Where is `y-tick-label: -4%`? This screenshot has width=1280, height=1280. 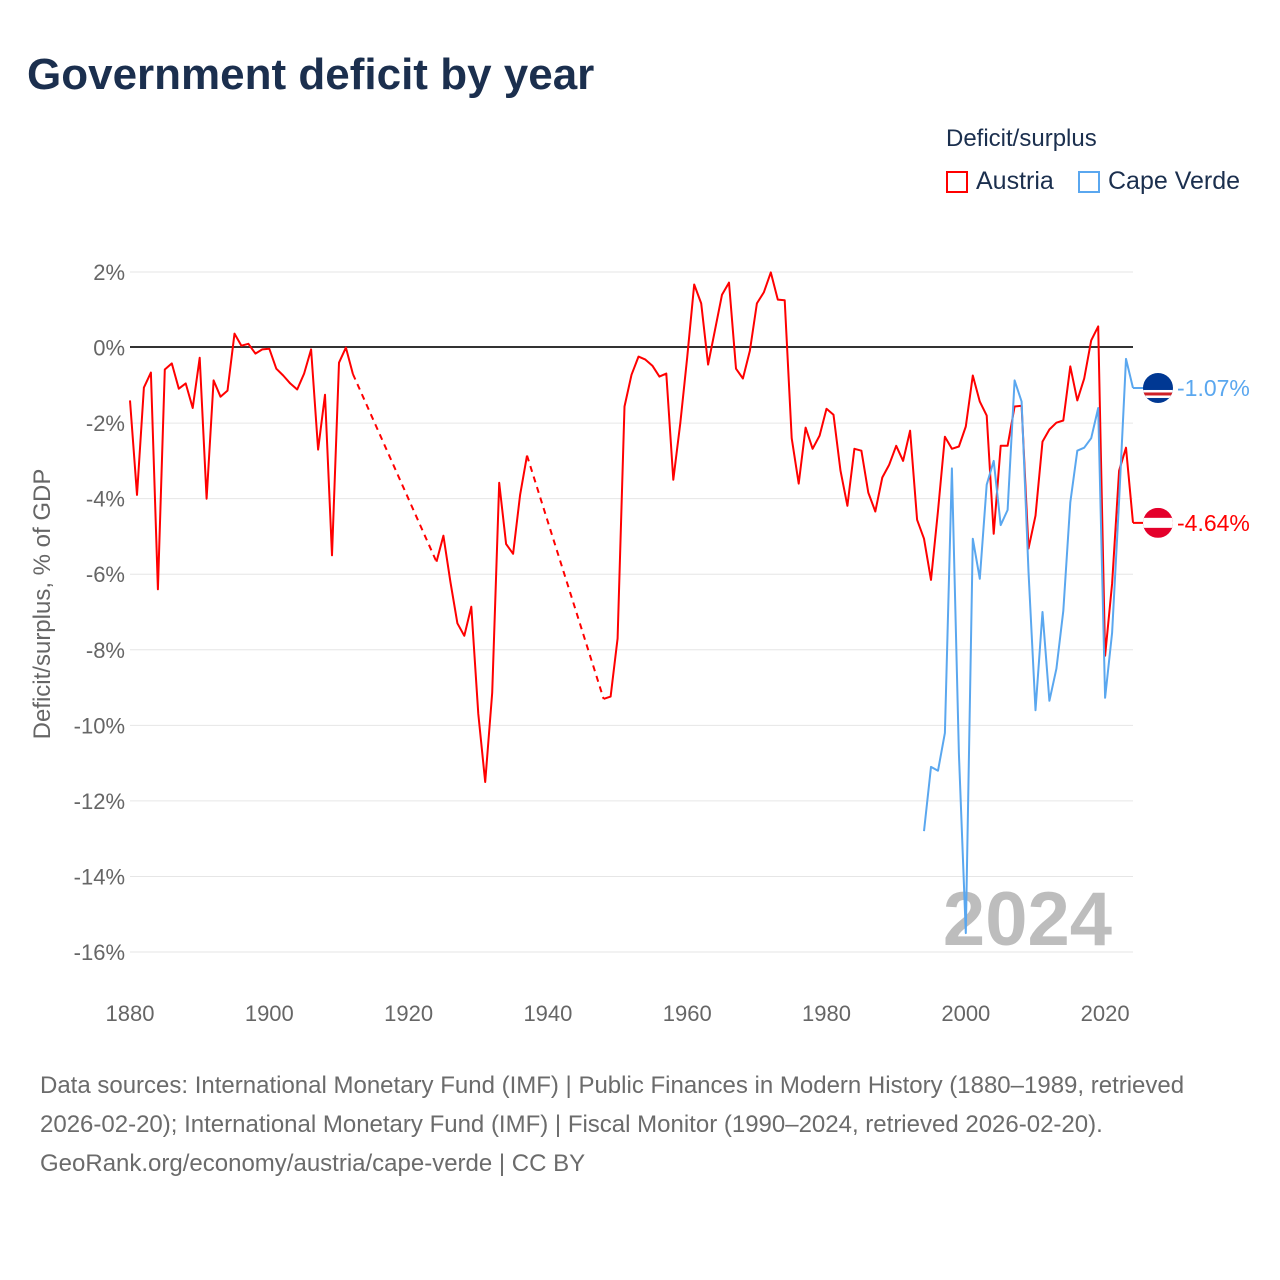
y-tick-label: -4% is located at coordinates (105, 499).